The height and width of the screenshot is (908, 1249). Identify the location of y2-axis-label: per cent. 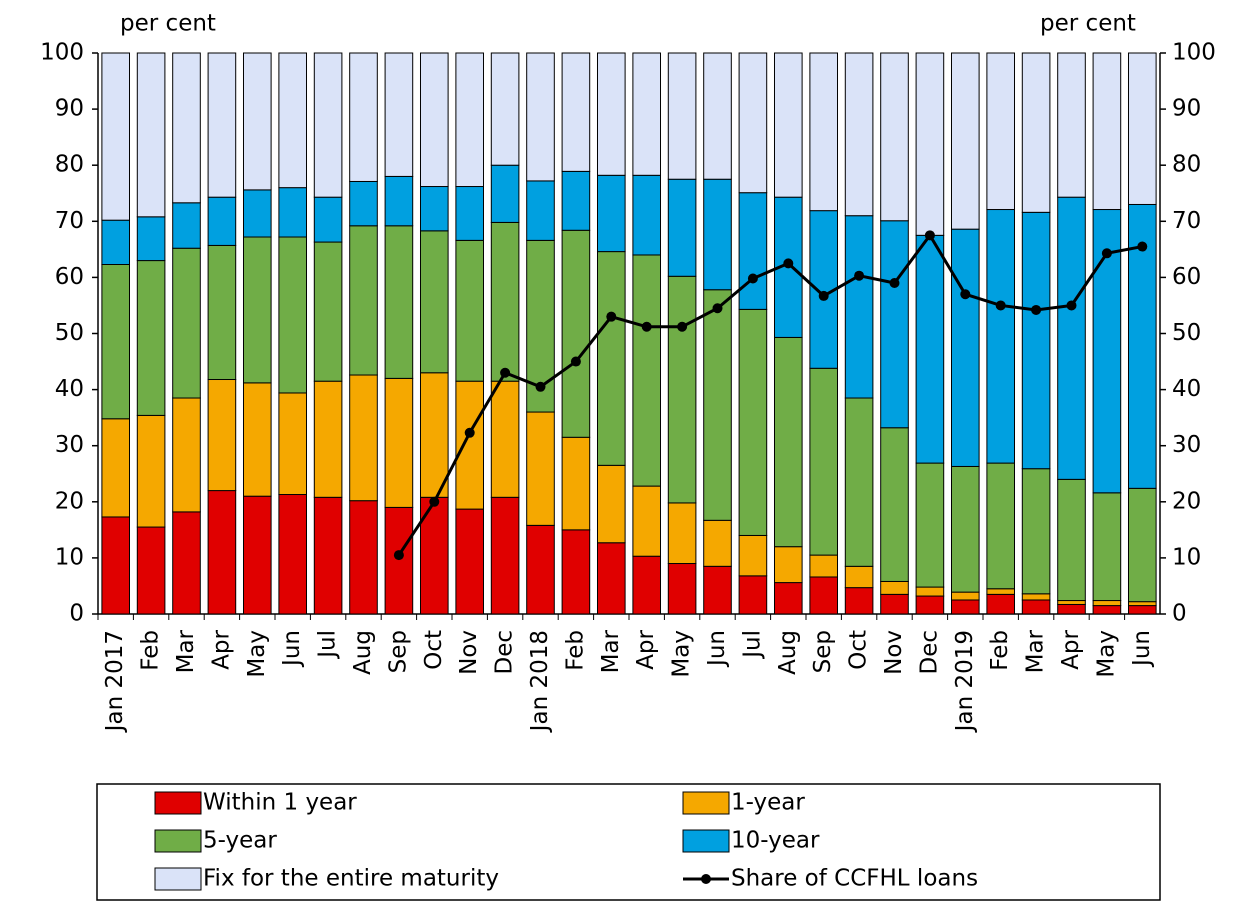
(1088, 24).